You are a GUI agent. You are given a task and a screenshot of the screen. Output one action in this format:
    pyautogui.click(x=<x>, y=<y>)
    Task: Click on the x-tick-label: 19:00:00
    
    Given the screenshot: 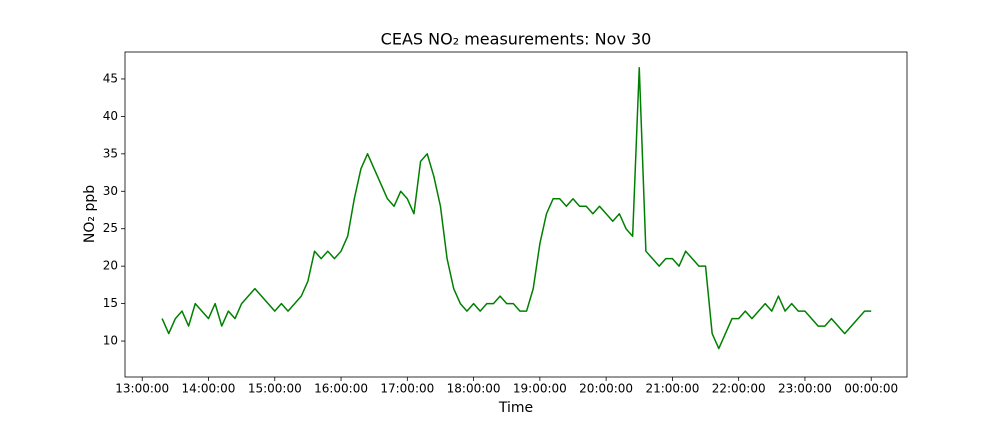 What is the action you would take?
    pyautogui.click(x=540, y=389)
    